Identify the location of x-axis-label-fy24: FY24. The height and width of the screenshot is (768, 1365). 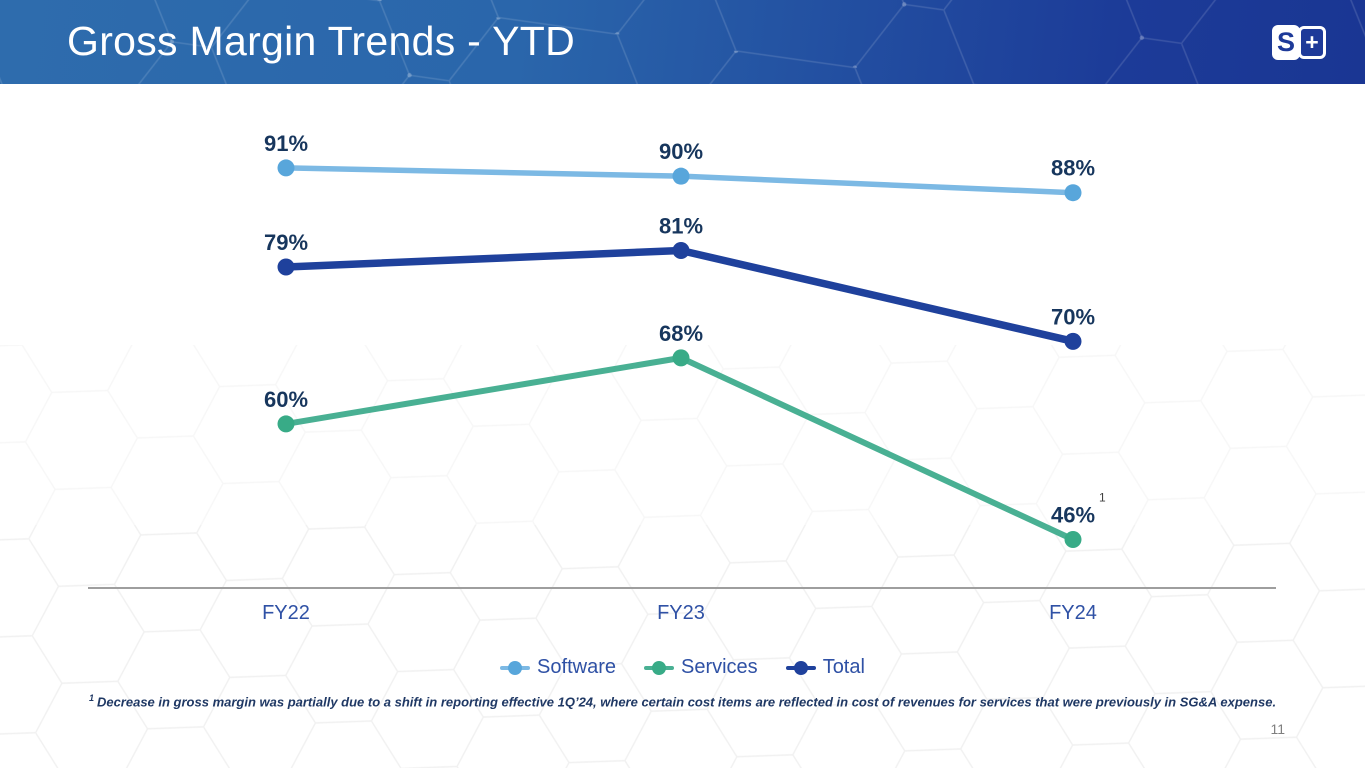
(1073, 613).